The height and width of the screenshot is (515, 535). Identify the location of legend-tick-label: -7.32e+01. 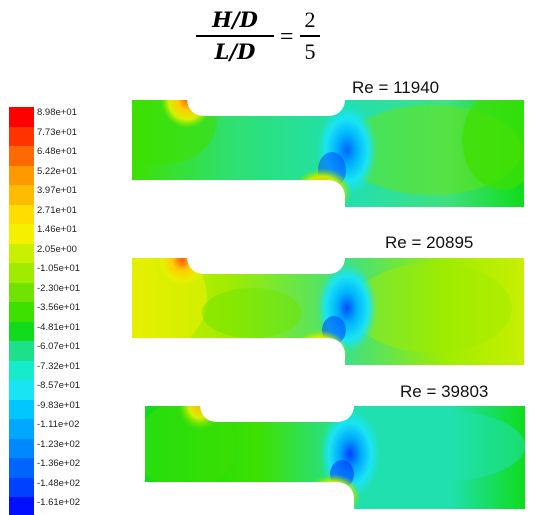
(59, 366).